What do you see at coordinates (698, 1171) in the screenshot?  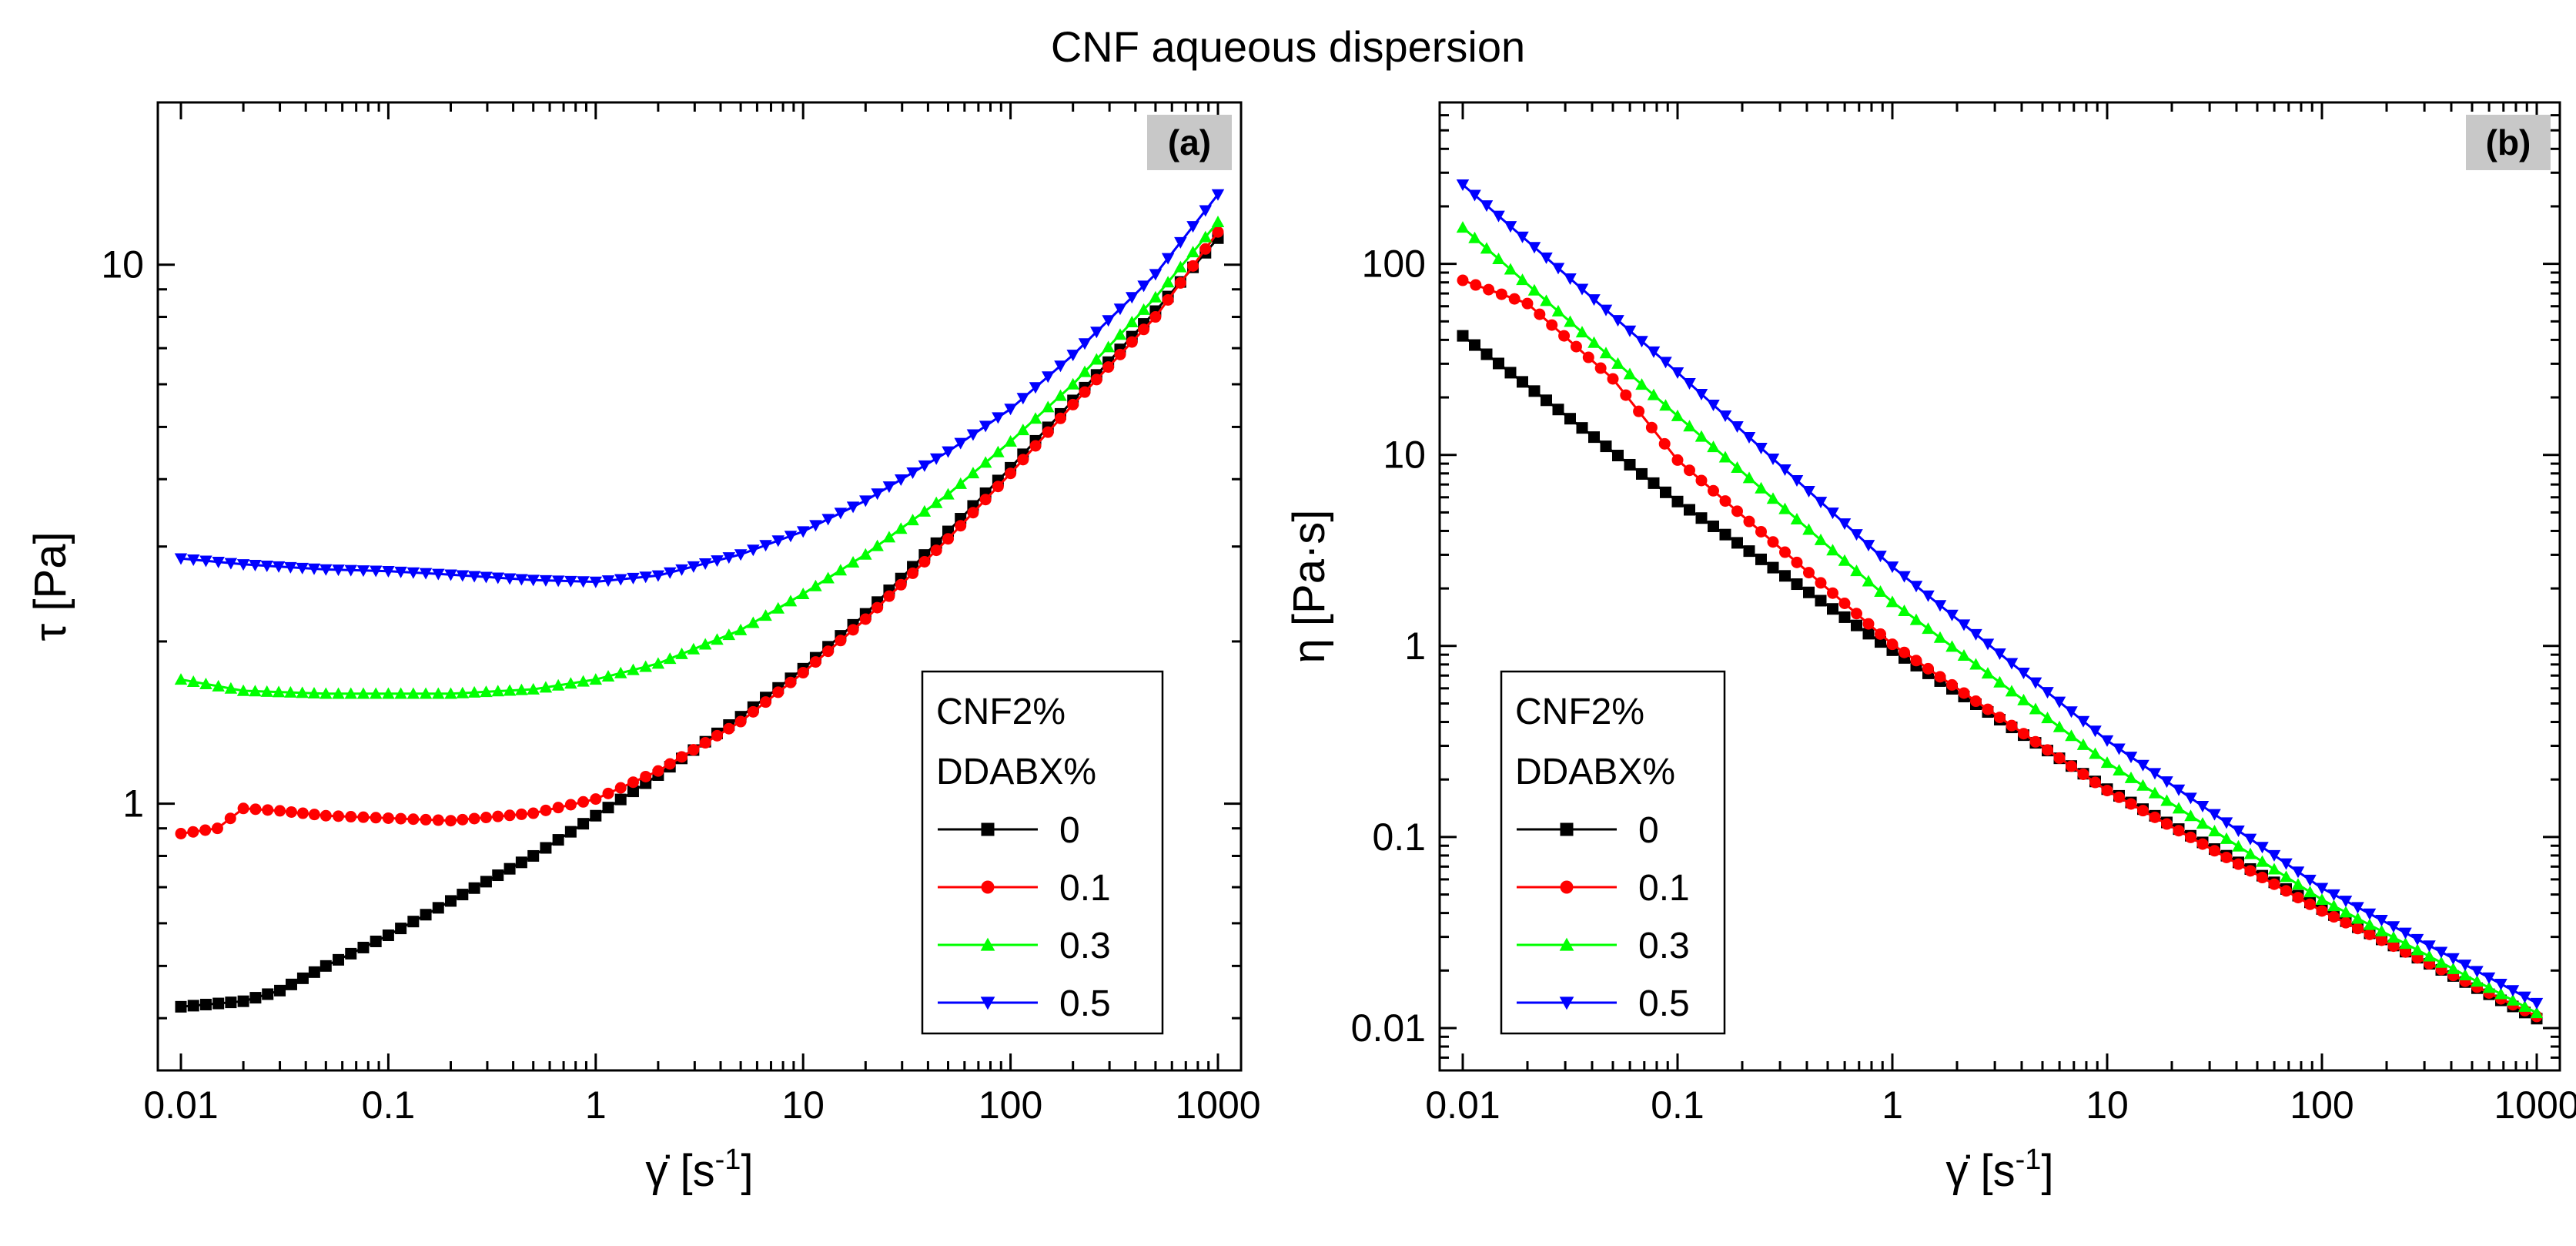 I see `x-axis-unit: [s` at bounding box center [698, 1171].